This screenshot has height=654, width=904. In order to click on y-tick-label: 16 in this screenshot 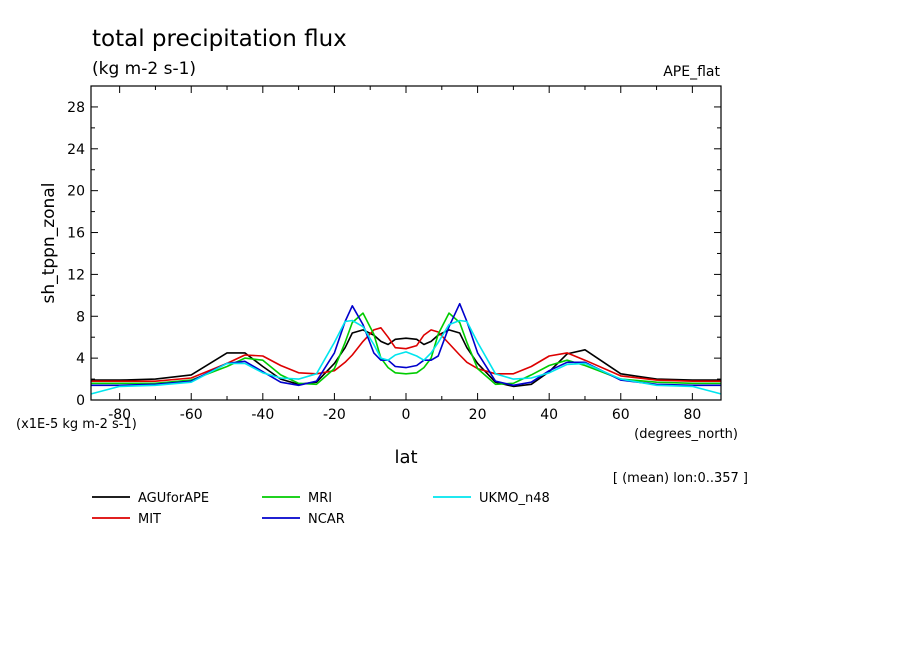, I will do `click(76, 234)`.